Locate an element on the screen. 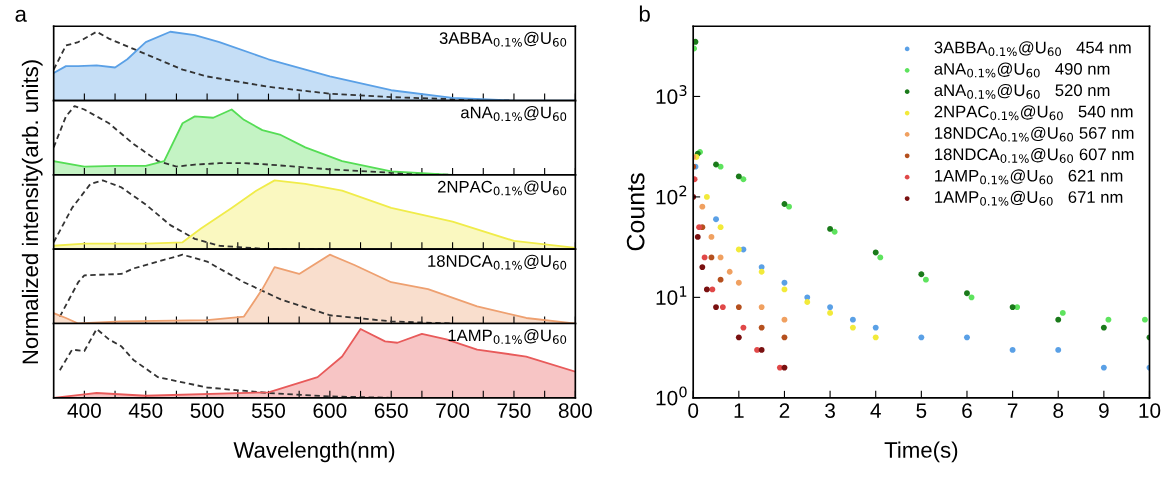 This screenshot has width=1167, height=477. text: 1AMP$_{0.1%}$@U$_{60}$ 671 nm is located at coordinates (1029, 198).